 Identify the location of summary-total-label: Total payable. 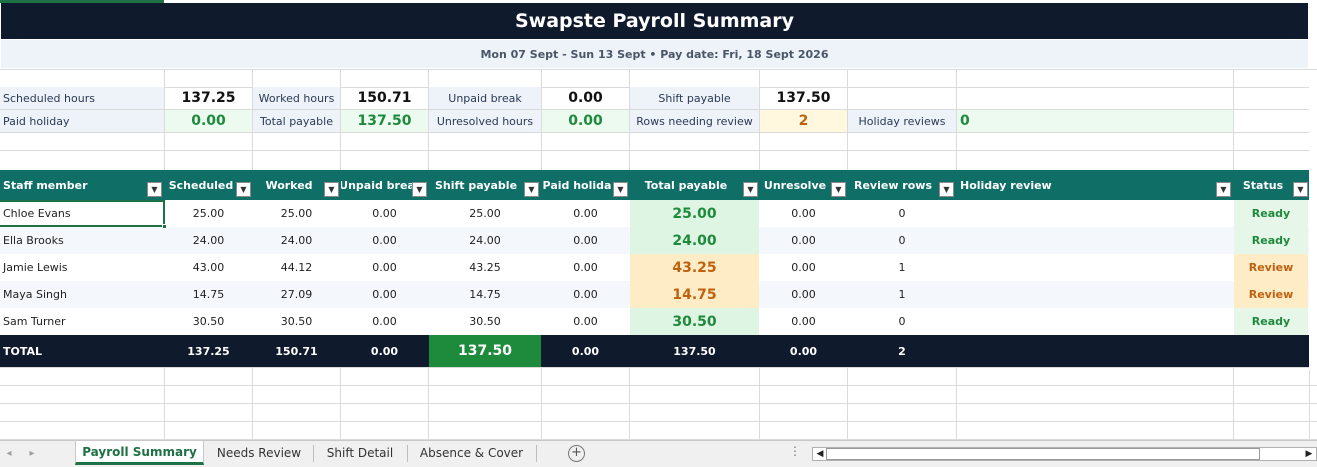
(296, 121).